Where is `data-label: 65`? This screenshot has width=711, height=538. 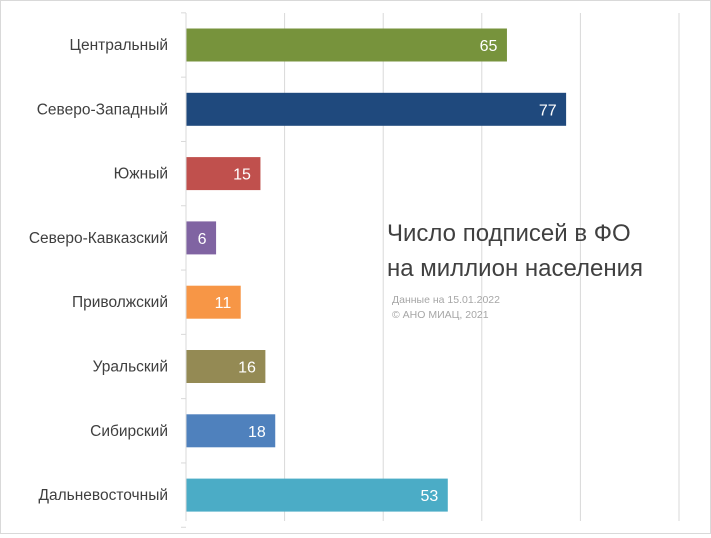
data-label: 65 is located at coordinates (489, 46).